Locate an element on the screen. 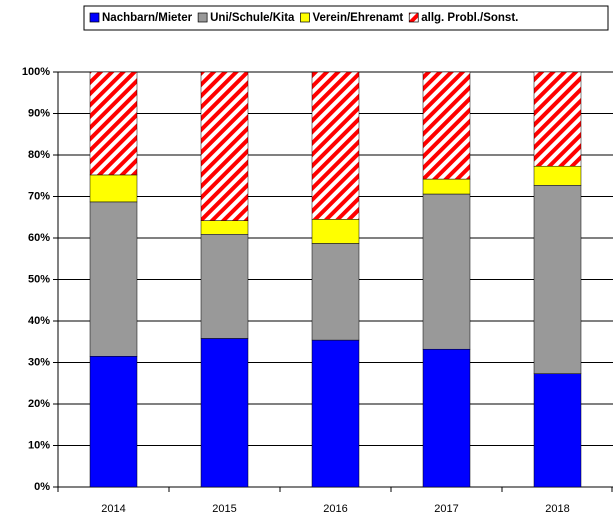  legend-item: Nachbarn/Mieter is located at coordinates (141, 18).